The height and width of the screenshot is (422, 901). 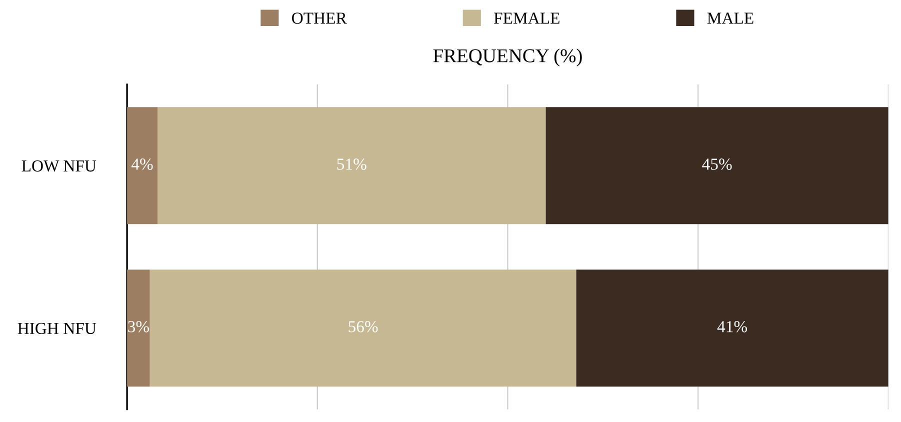 What do you see at coordinates (59, 166) in the screenshot?
I see `y-tick-label: LOW NFU` at bounding box center [59, 166].